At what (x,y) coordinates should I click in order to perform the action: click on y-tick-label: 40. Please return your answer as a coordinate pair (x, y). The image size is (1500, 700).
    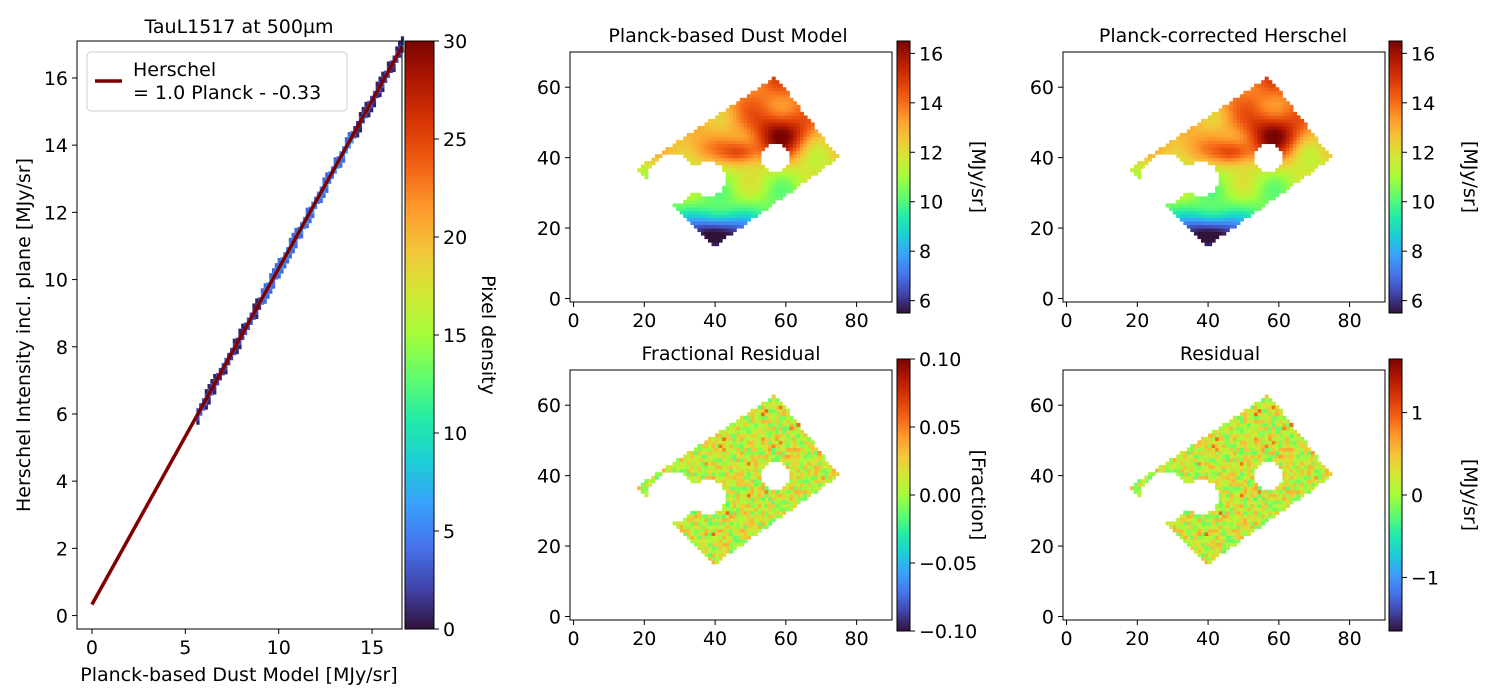
    Looking at the image, I should click on (549, 159).